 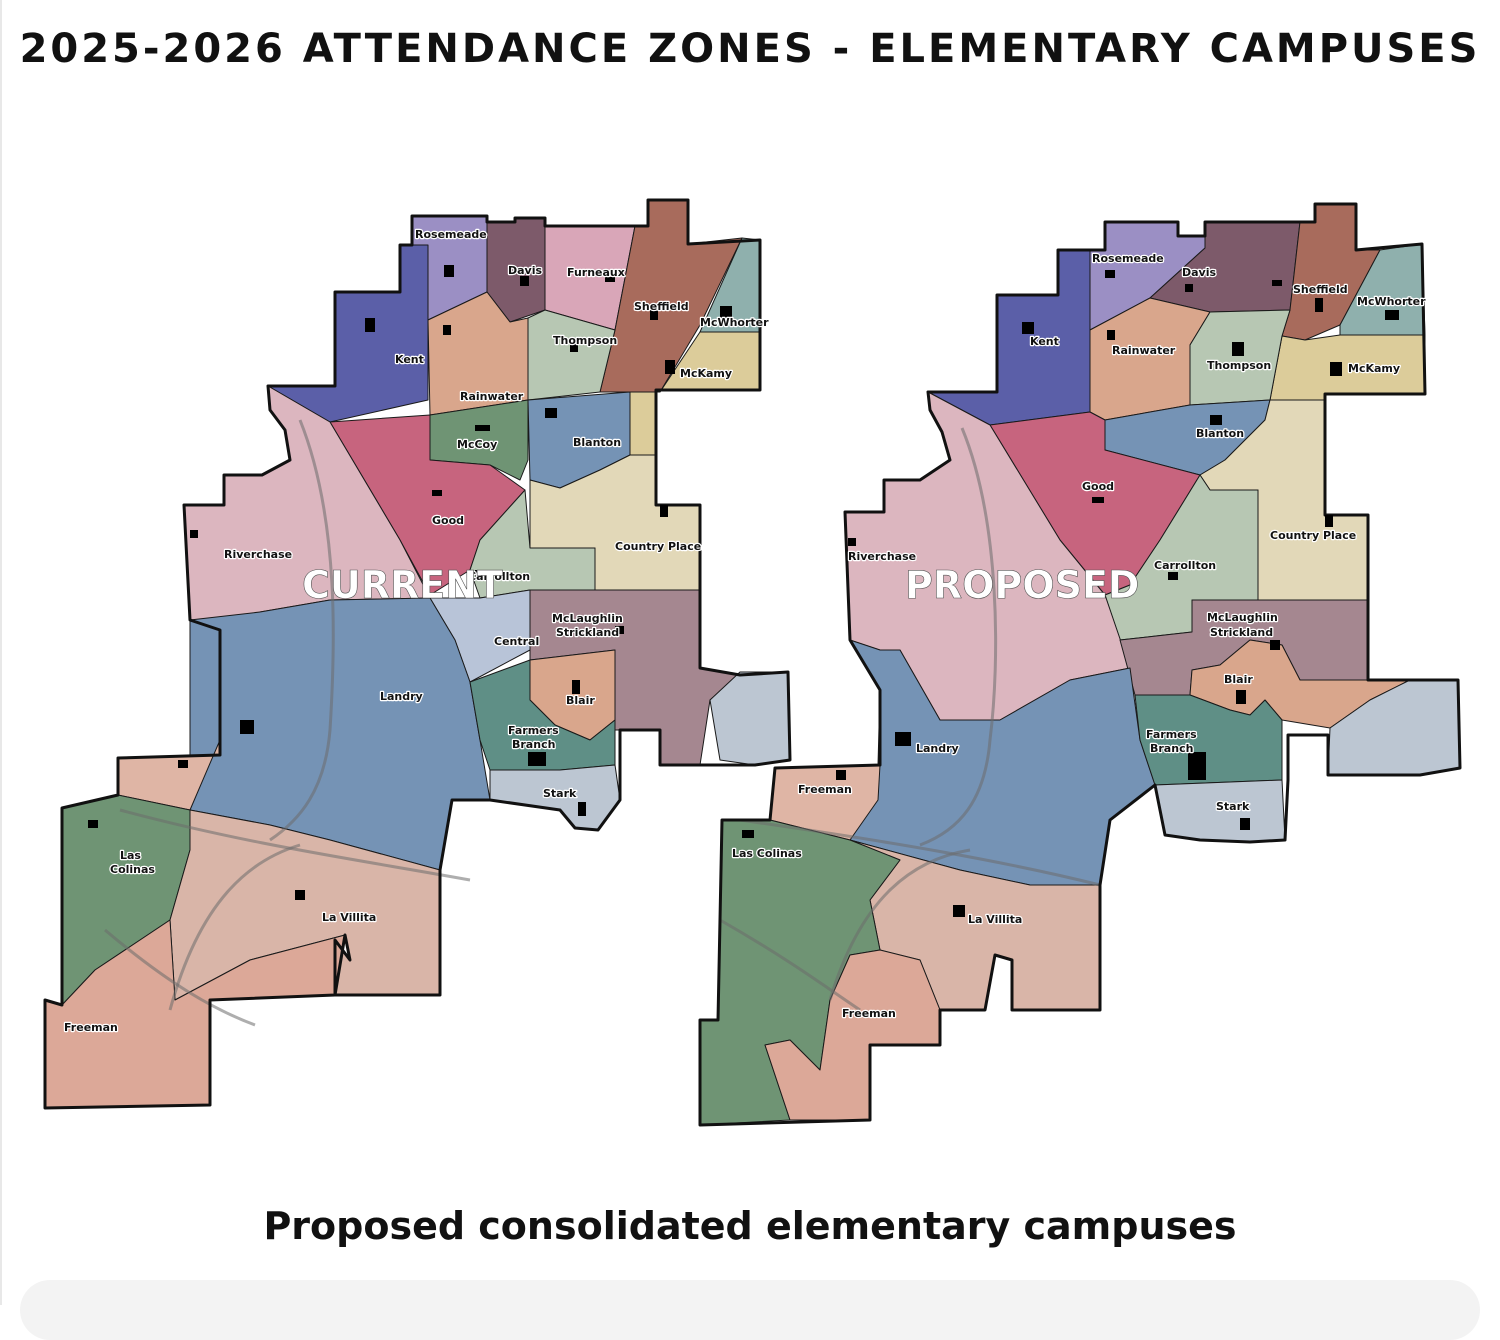 I want to click on proposed-map-label: PROPOSED, so click(x=1022, y=585).